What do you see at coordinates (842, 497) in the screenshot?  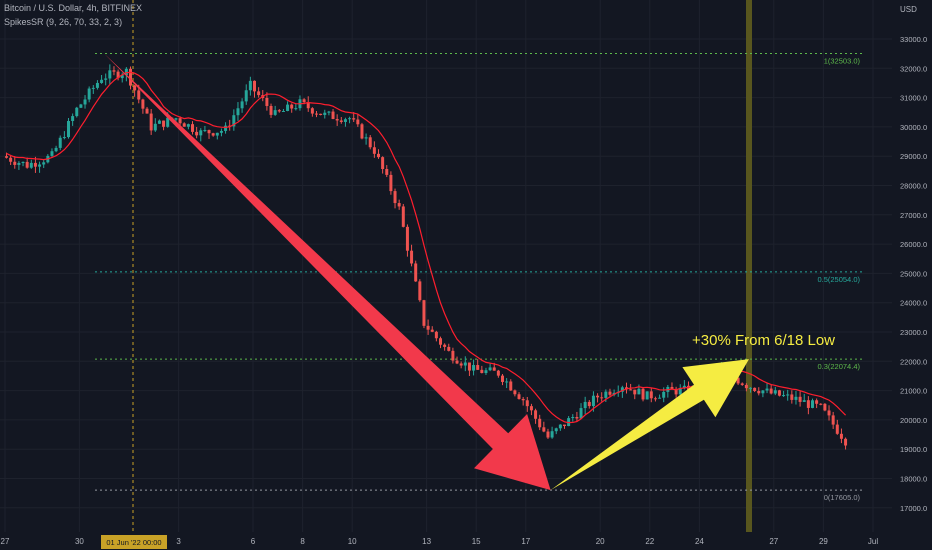 I see `fib-label: 0(17605.0)` at bounding box center [842, 497].